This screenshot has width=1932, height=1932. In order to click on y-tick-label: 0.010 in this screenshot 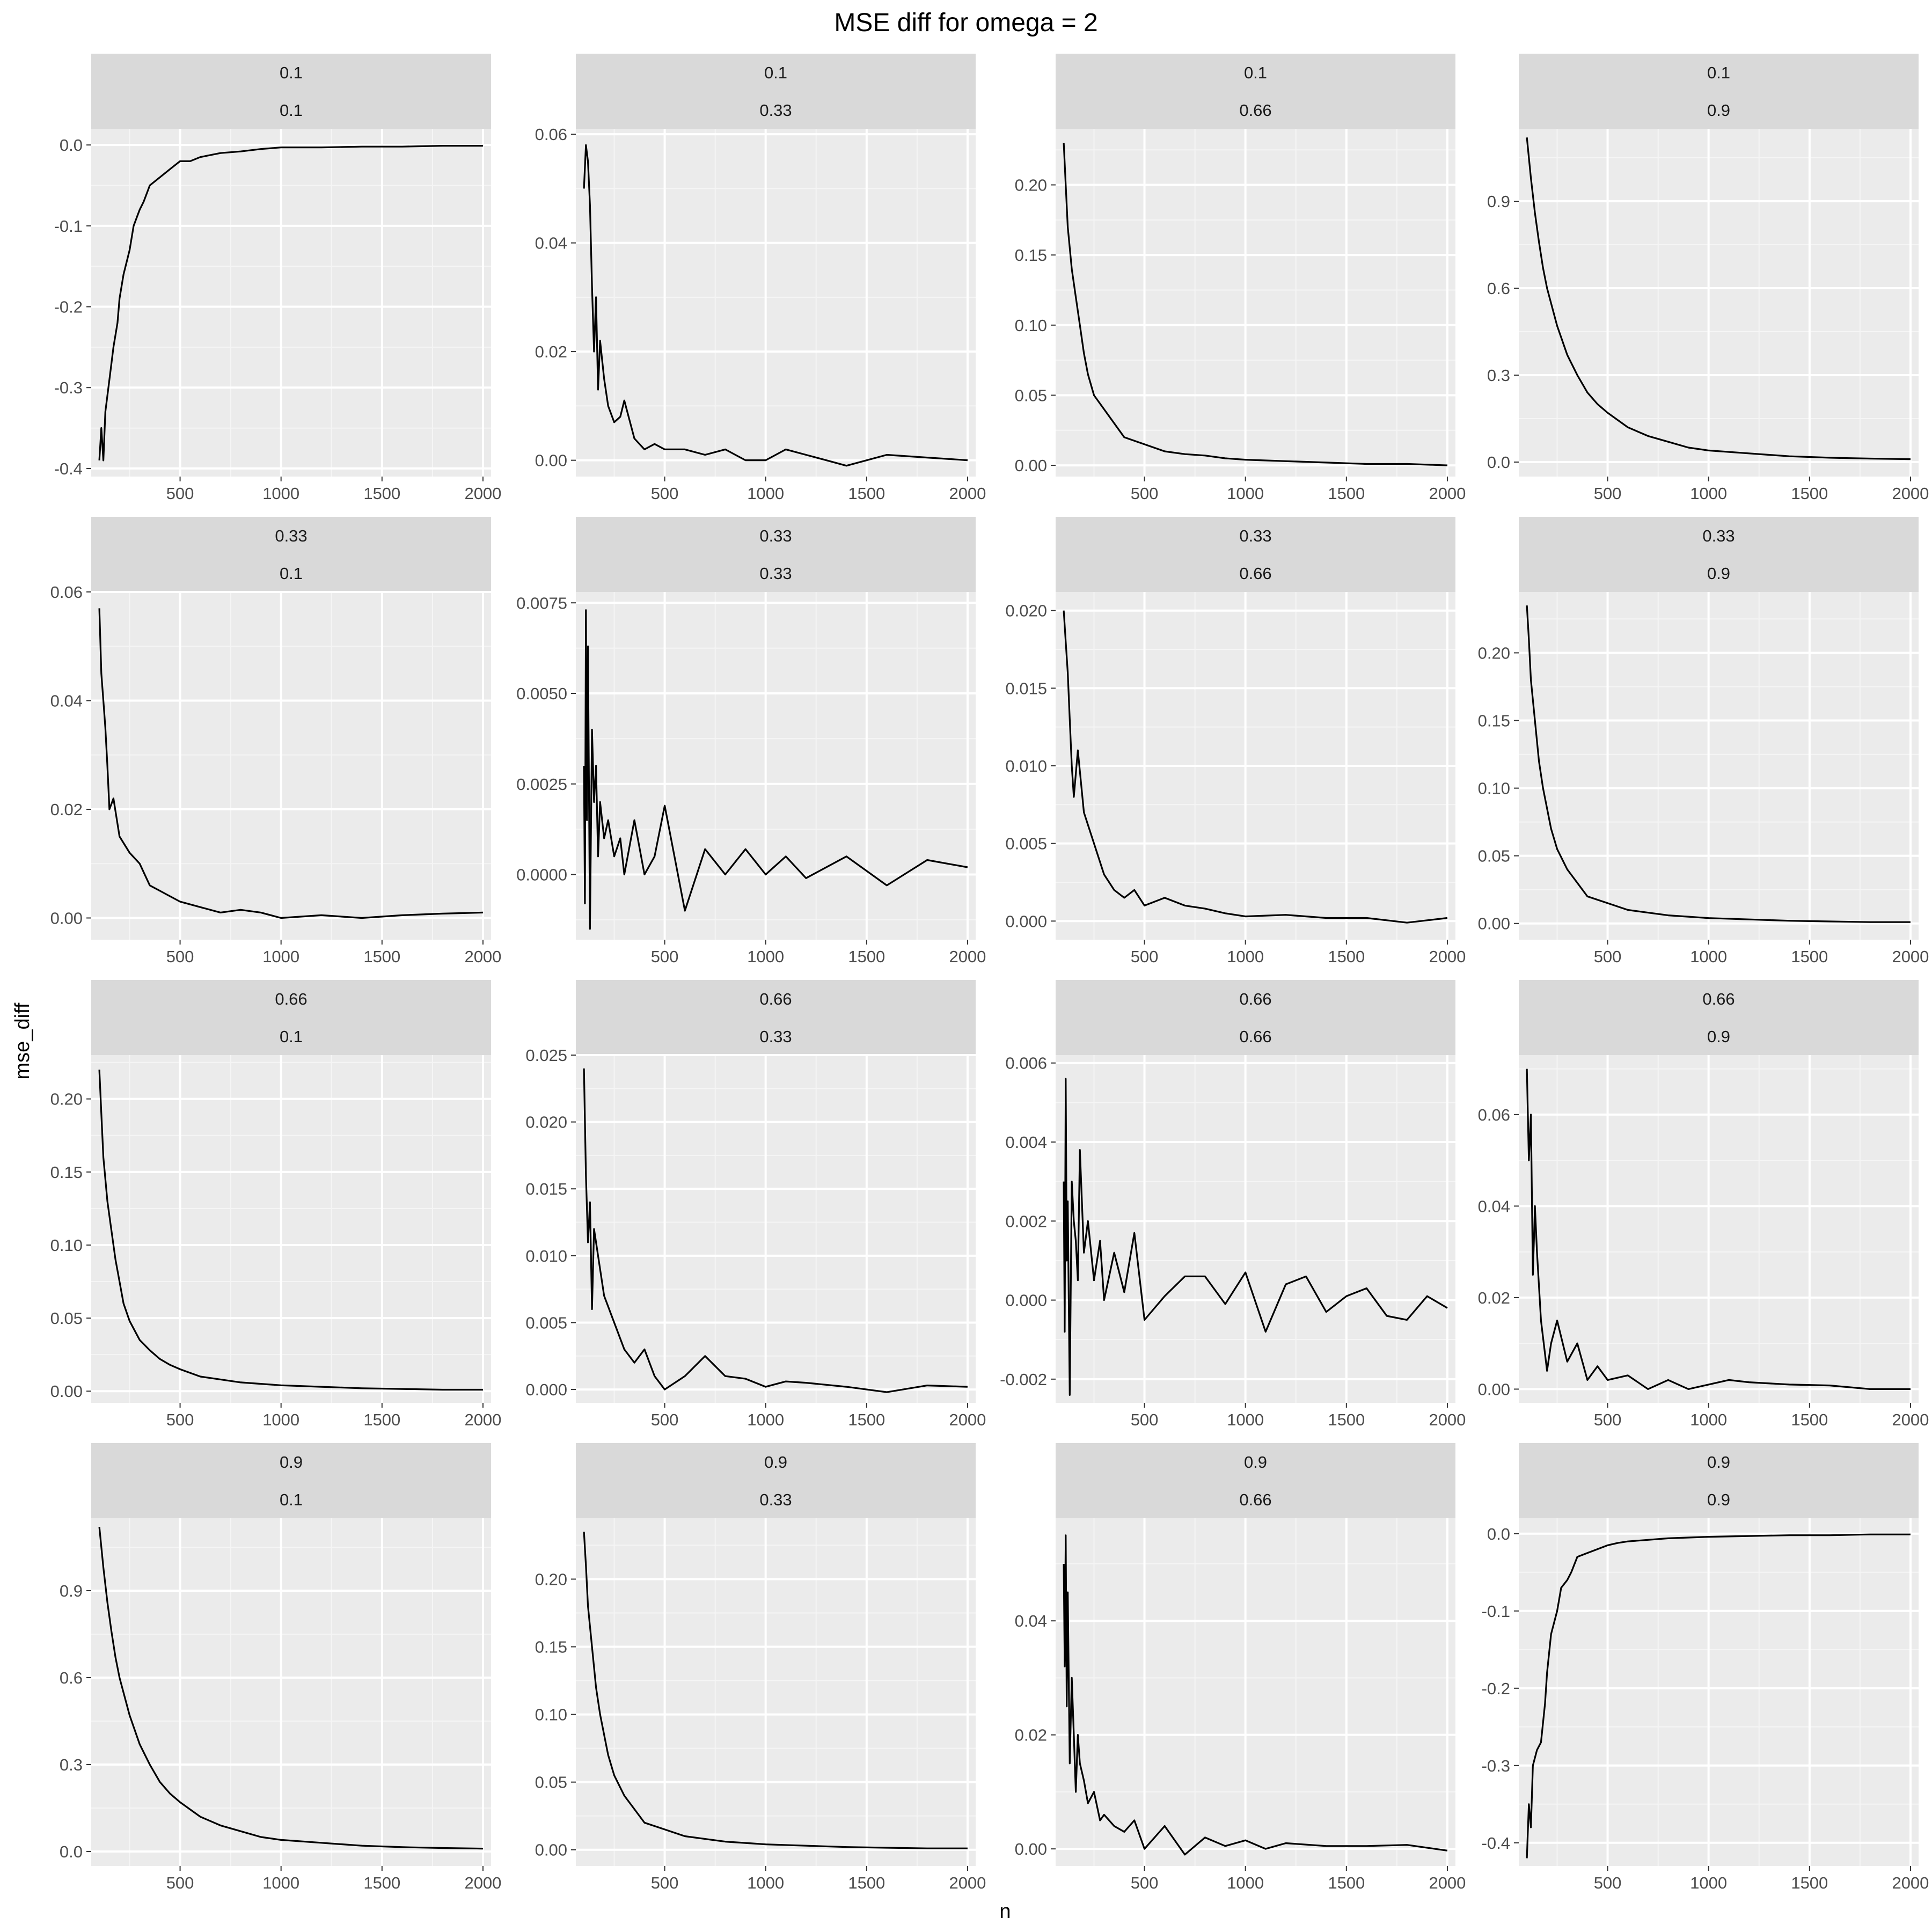, I will do `click(546, 1256)`.